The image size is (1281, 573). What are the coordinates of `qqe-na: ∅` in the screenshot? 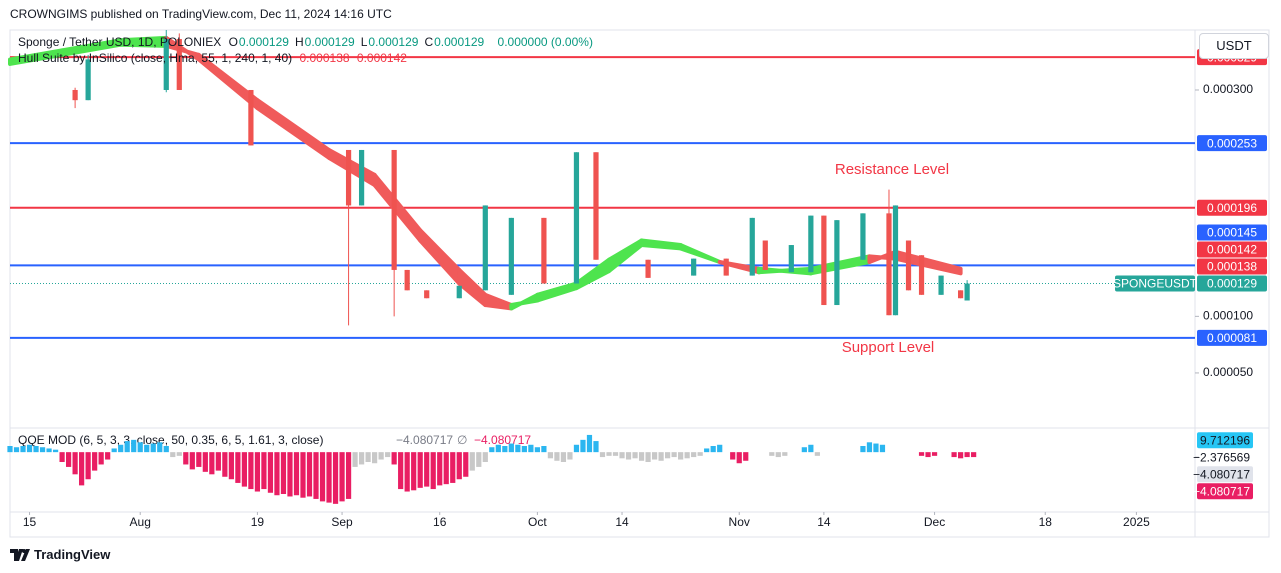 It's located at (462, 440).